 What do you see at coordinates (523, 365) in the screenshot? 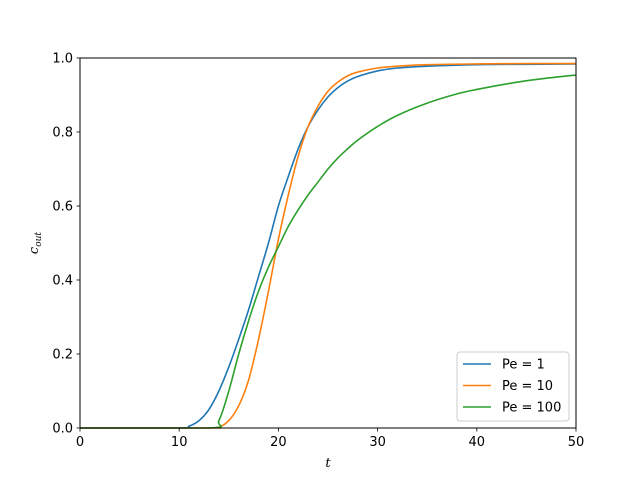
I see `legend-label-1: Pe = 1` at bounding box center [523, 365].